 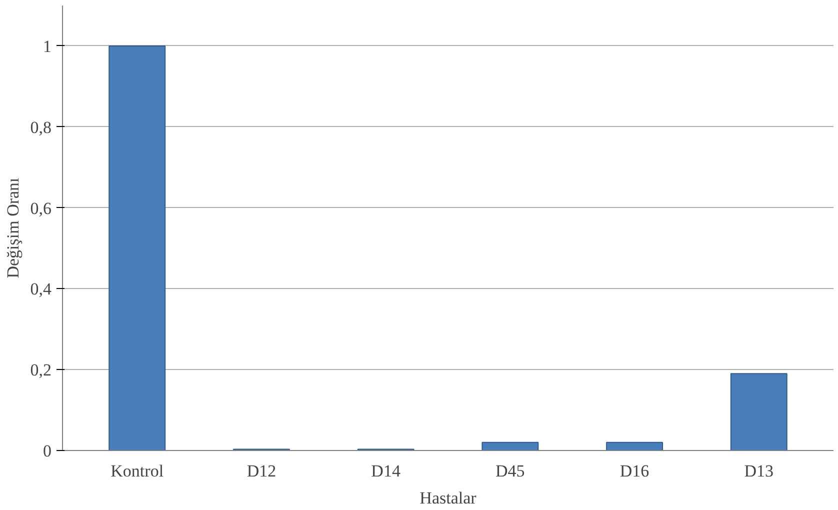 What do you see at coordinates (47, 46) in the screenshot?
I see `y-tick-label: 1` at bounding box center [47, 46].